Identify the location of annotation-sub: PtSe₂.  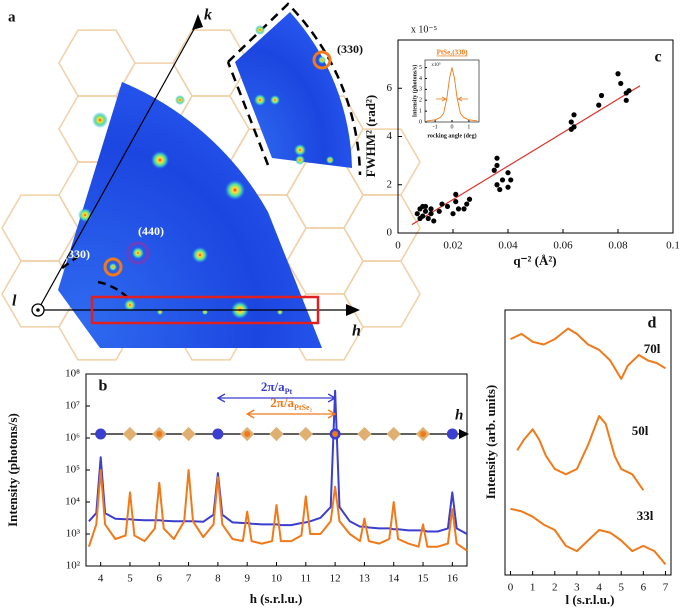
(303, 407).